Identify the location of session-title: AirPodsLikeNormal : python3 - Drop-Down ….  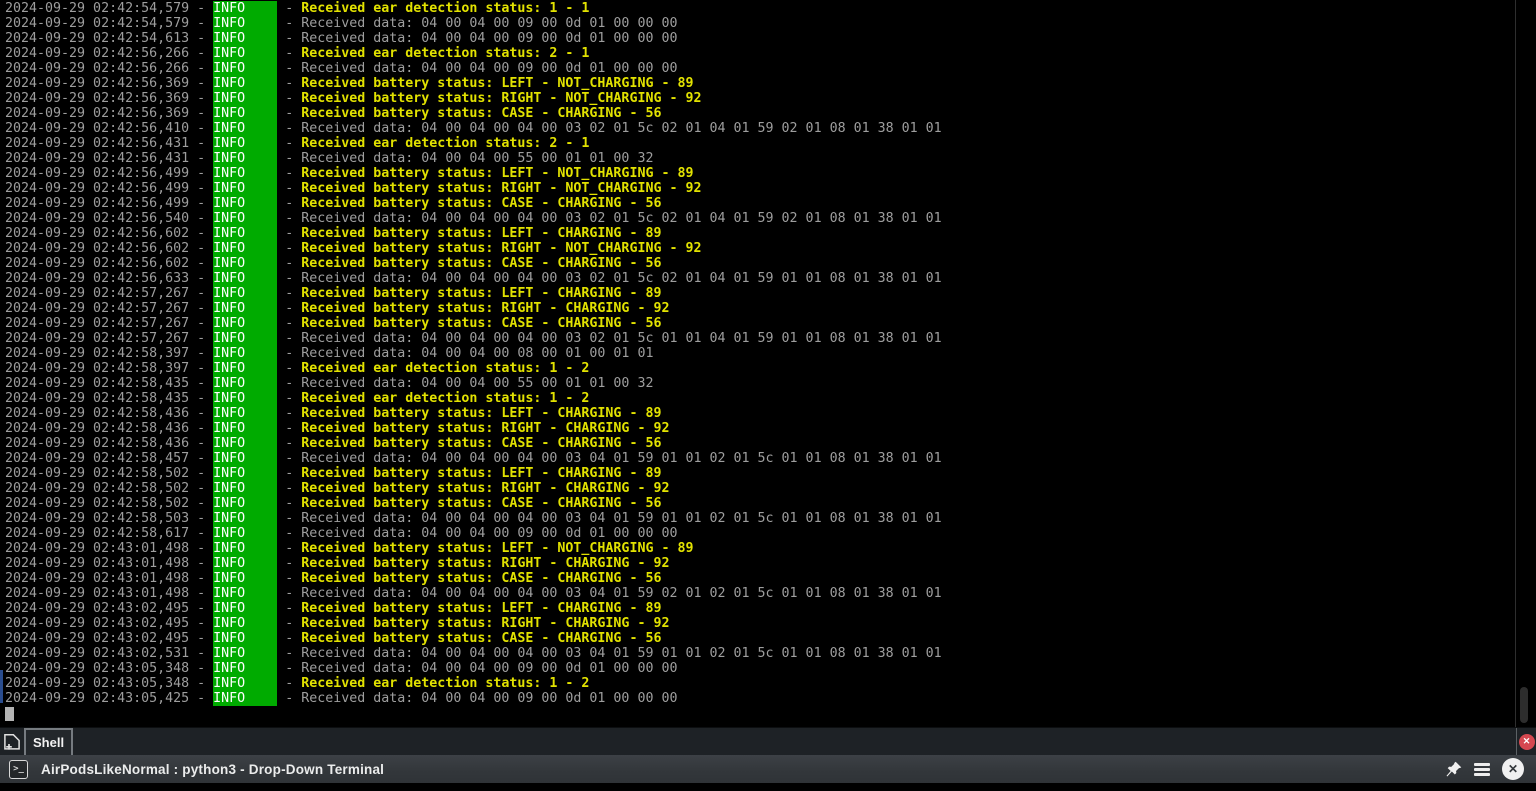
(213, 769).